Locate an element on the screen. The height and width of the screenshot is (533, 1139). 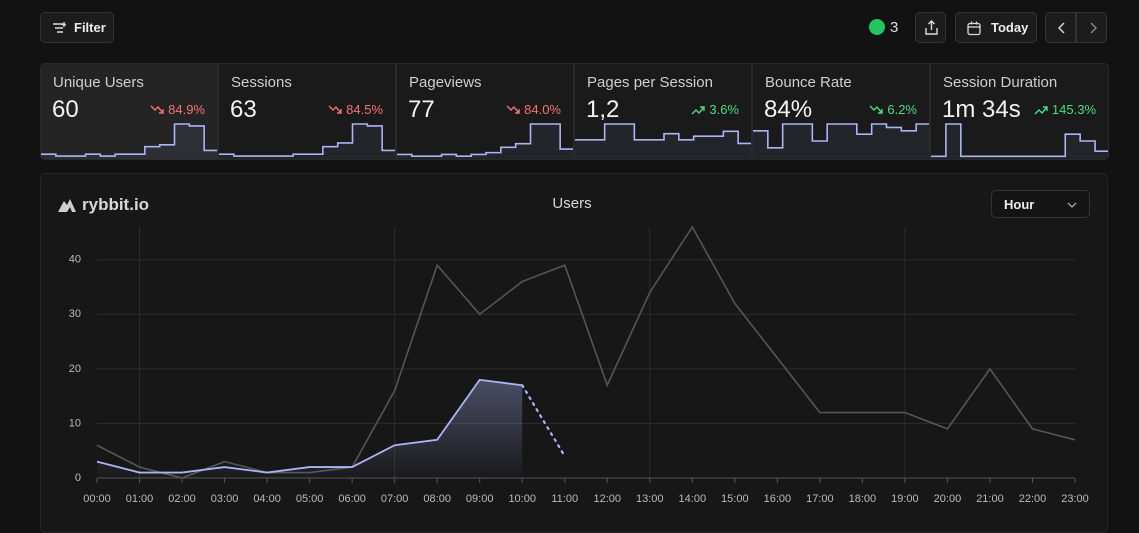
stat-label: Pageviews is located at coordinates (445, 82).